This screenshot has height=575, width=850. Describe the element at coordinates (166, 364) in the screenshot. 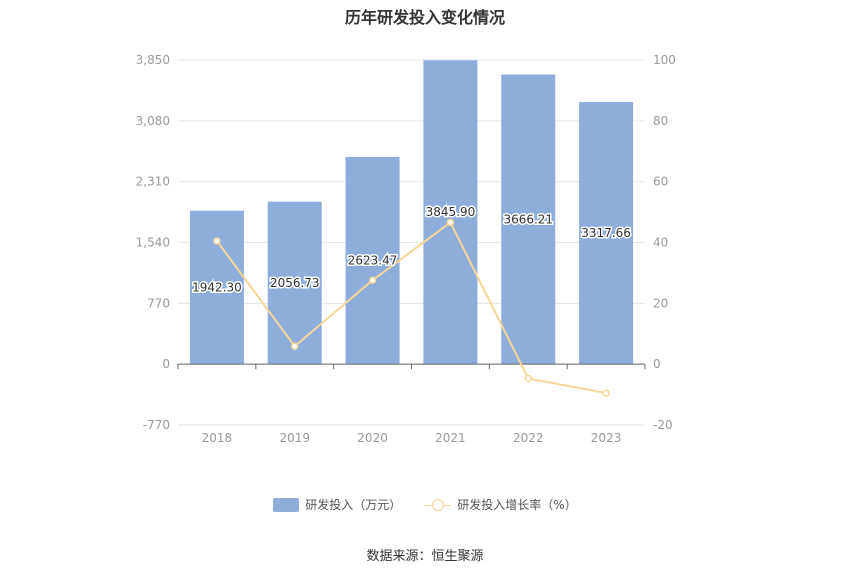

I see `y-left-tick-label: 0` at that location.